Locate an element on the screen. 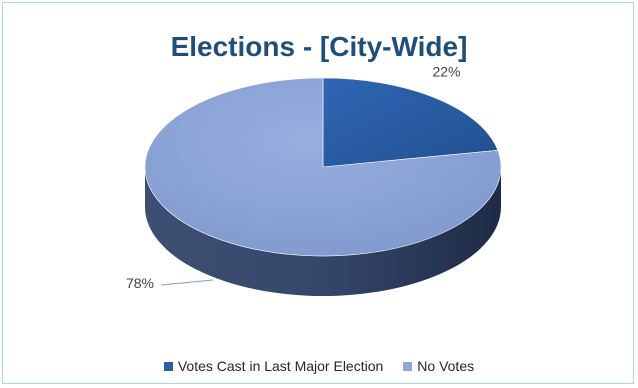 This screenshot has height=388, width=638. legend-label-votes-cast: Votes Cast in Last Major Election is located at coordinates (280, 366).